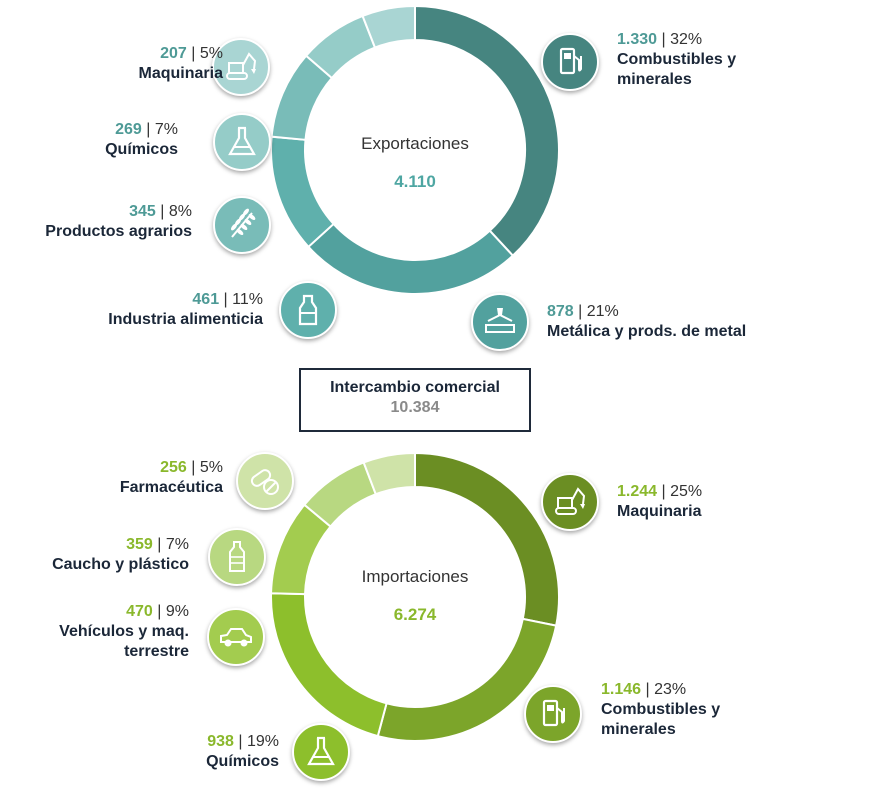 This screenshot has width=880, height=795. Describe the element at coordinates (686, 39) in the screenshot. I see `percentage: 32%` at that location.